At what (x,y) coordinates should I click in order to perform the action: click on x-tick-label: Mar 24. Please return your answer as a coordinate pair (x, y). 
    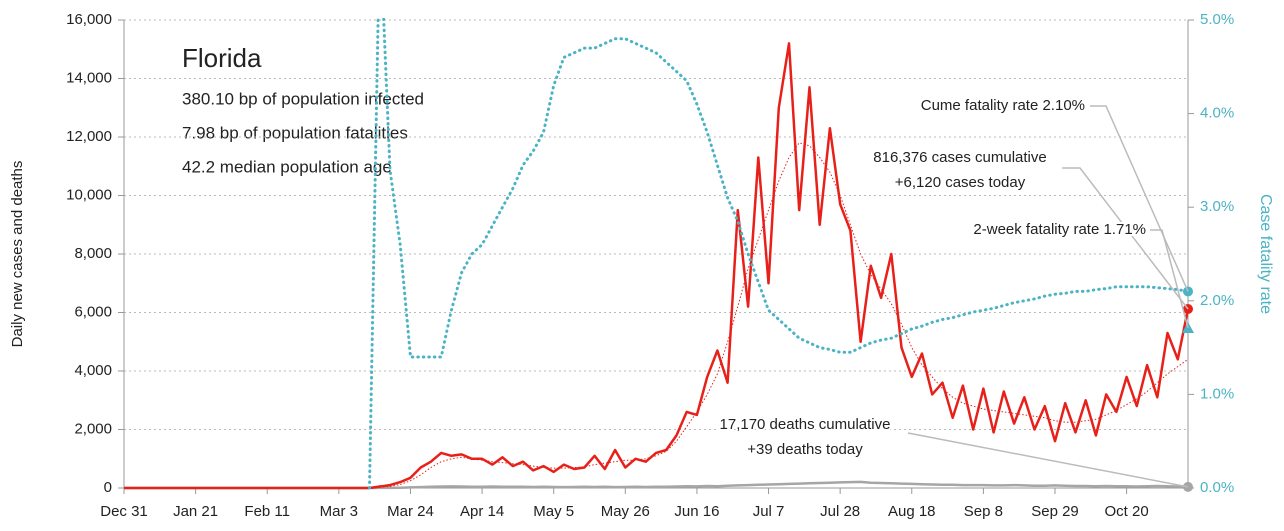
    Looking at the image, I should click on (410, 511).